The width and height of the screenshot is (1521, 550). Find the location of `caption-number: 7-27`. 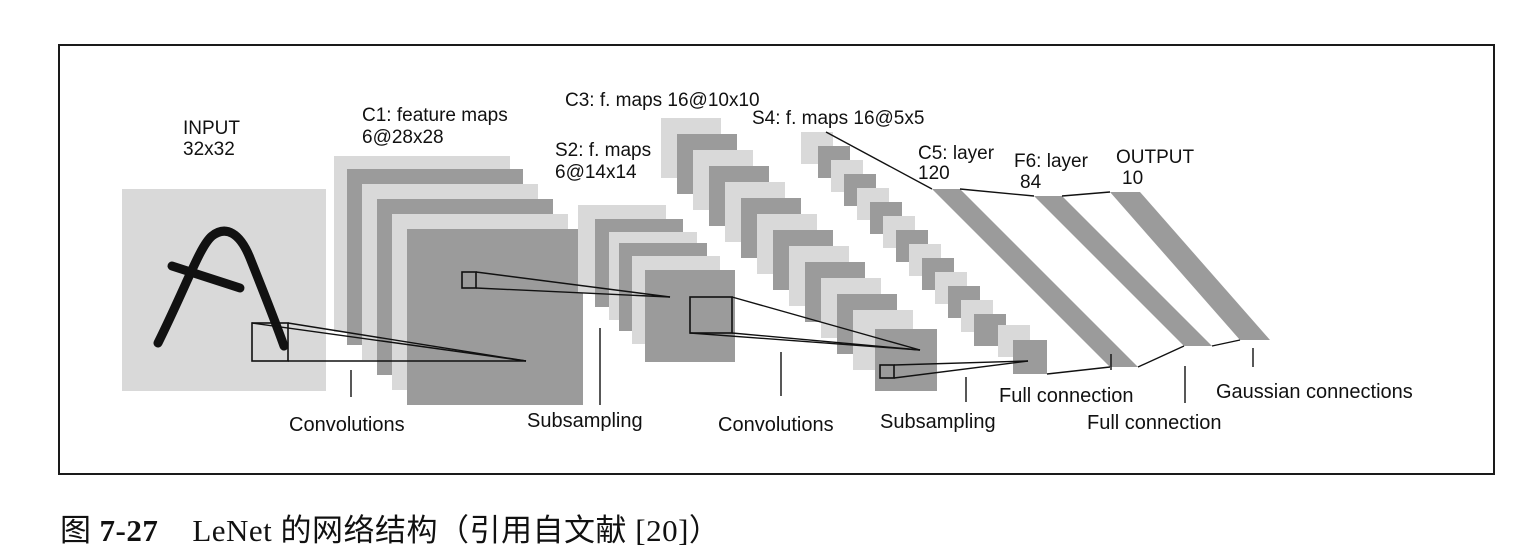

caption-number: 7-27 is located at coordinates (129, 530).